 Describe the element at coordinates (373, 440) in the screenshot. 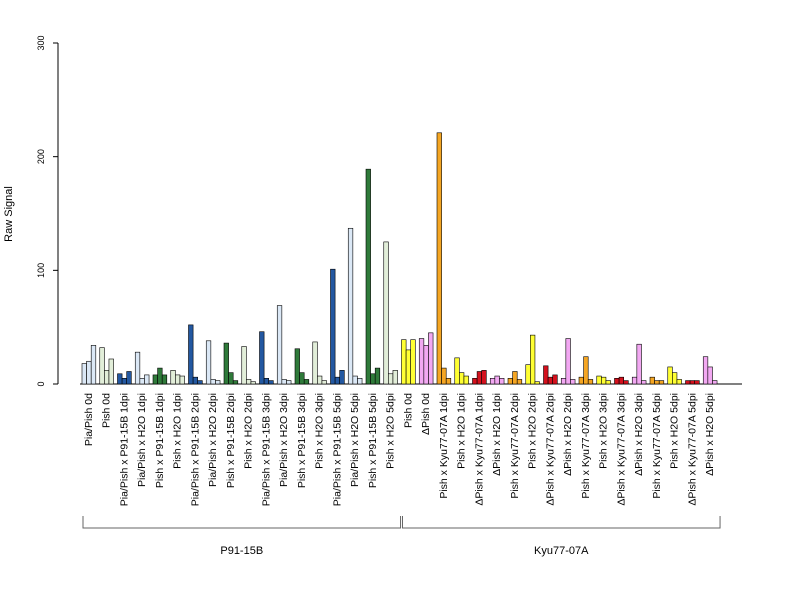

I see `category-label: Pish x P91-15B 5dpi` at that location.